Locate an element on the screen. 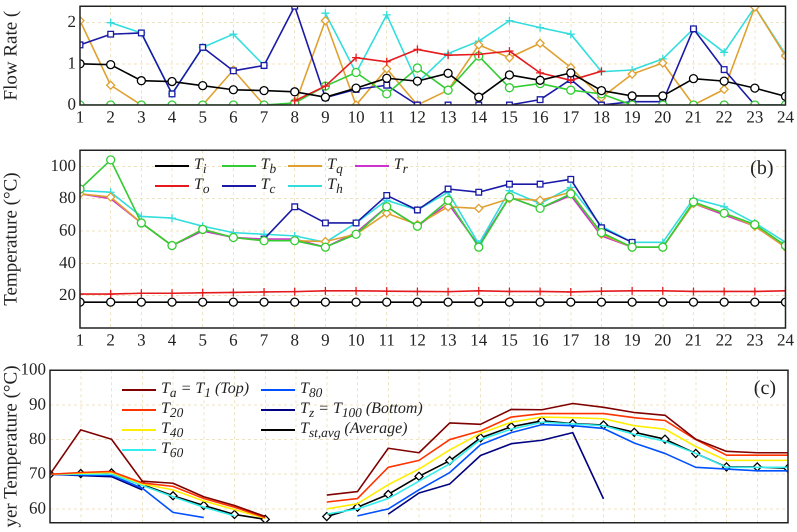 This screenshot has height=532, width=797. y-tick-label: 1 is located at coordinates (72, 62).